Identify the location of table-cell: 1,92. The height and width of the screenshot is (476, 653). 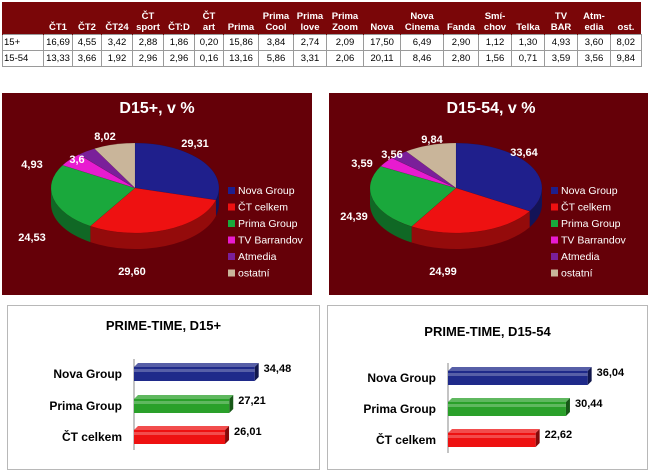
(117, 58).